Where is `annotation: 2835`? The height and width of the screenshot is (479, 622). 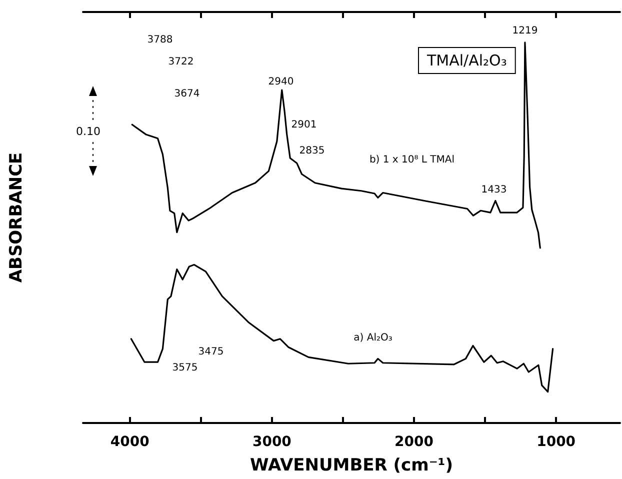 annotation: 2835 is located at coordinates (312, 151).